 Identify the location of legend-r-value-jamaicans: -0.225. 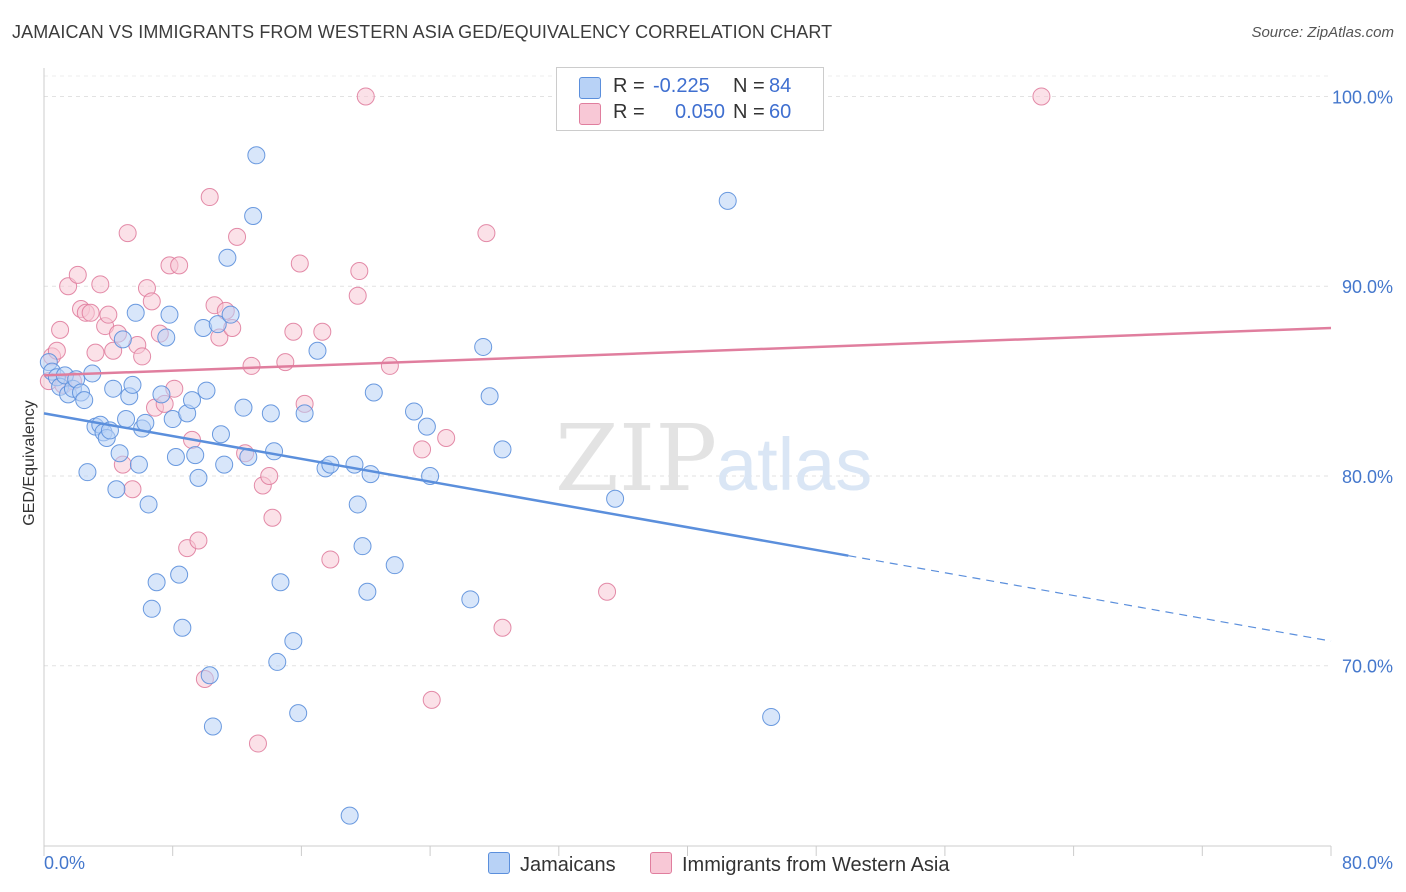
(681, 86).